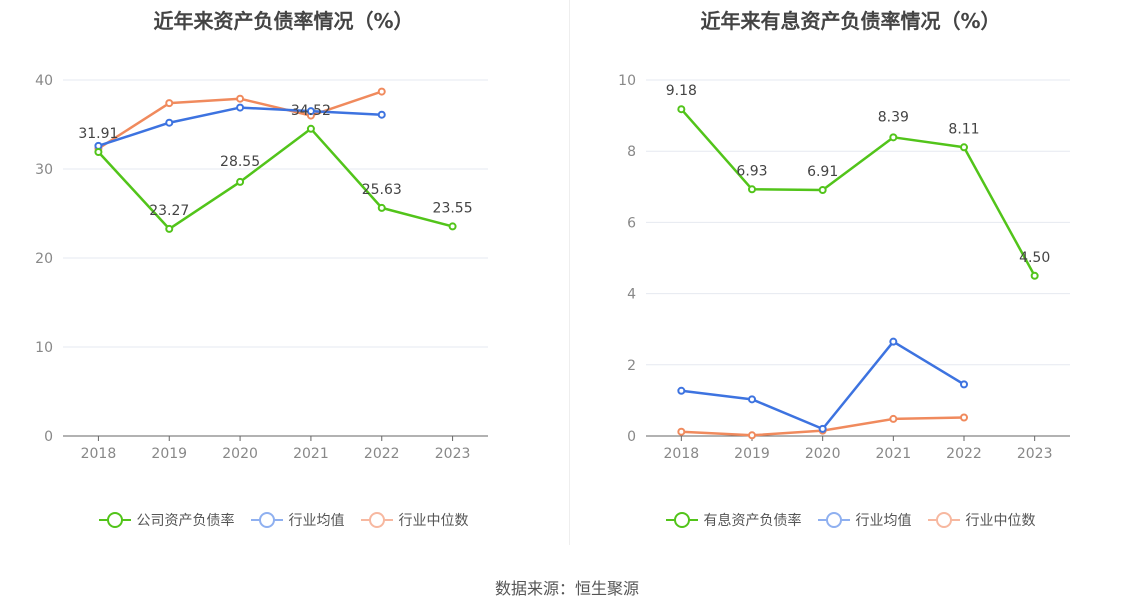 This screenshot has width=1134, height=612. I want to click on data-label: 4.50, so click(1034, 258).